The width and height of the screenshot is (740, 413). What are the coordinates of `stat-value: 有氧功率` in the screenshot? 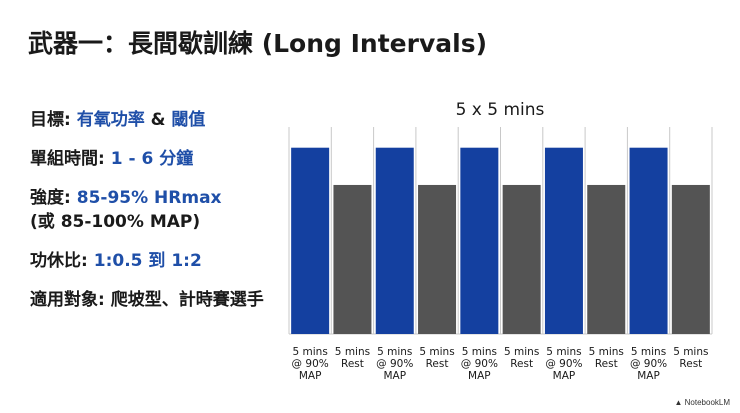 It's located at (110, 120).